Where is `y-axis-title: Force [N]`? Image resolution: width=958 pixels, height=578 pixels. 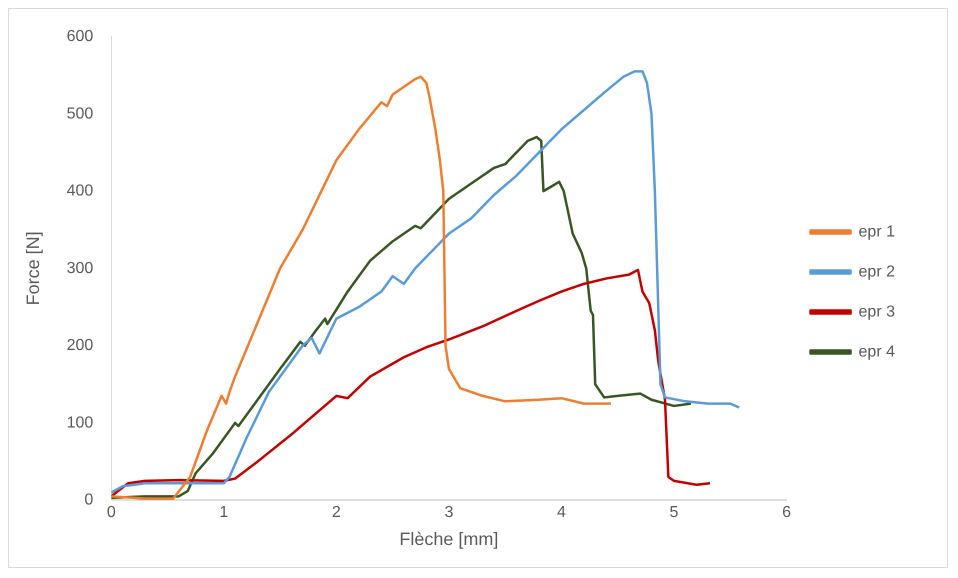
y-axis-title: Force [N] is located at coordinates (32, 268).